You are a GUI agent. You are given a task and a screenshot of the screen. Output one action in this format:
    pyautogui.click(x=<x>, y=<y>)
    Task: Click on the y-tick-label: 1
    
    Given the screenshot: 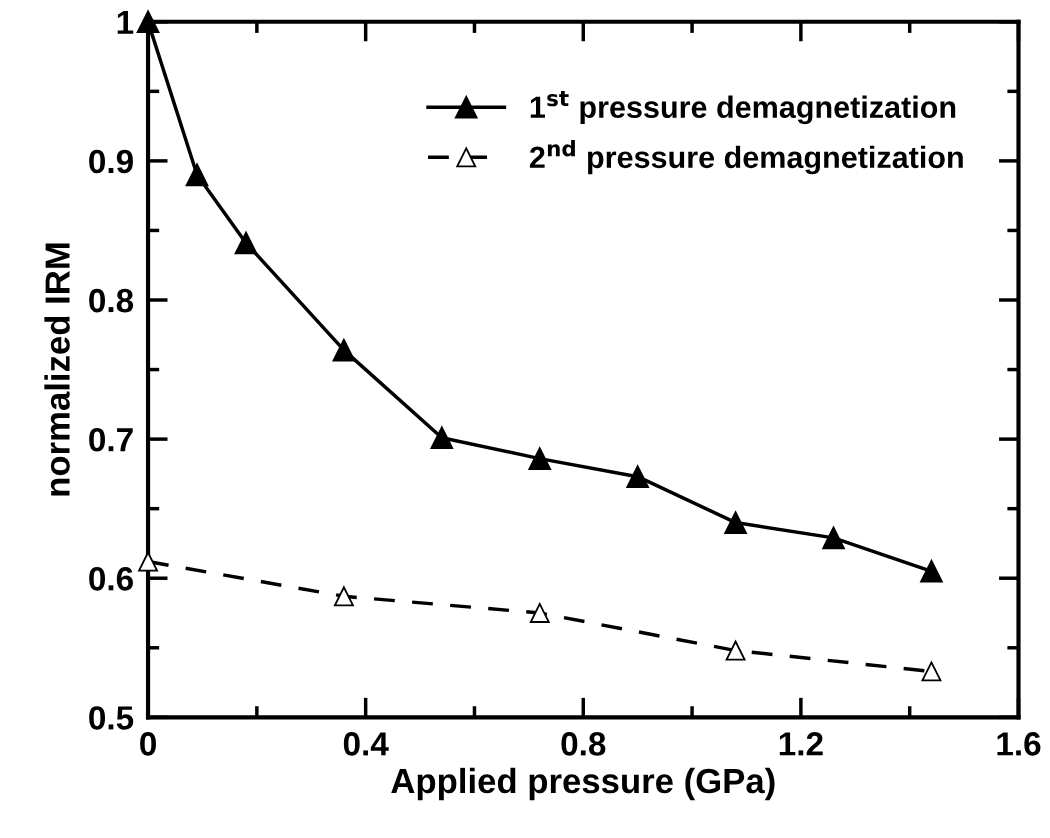 What is the action you would take?
    pyautogui.click(x=125, y=22)
    